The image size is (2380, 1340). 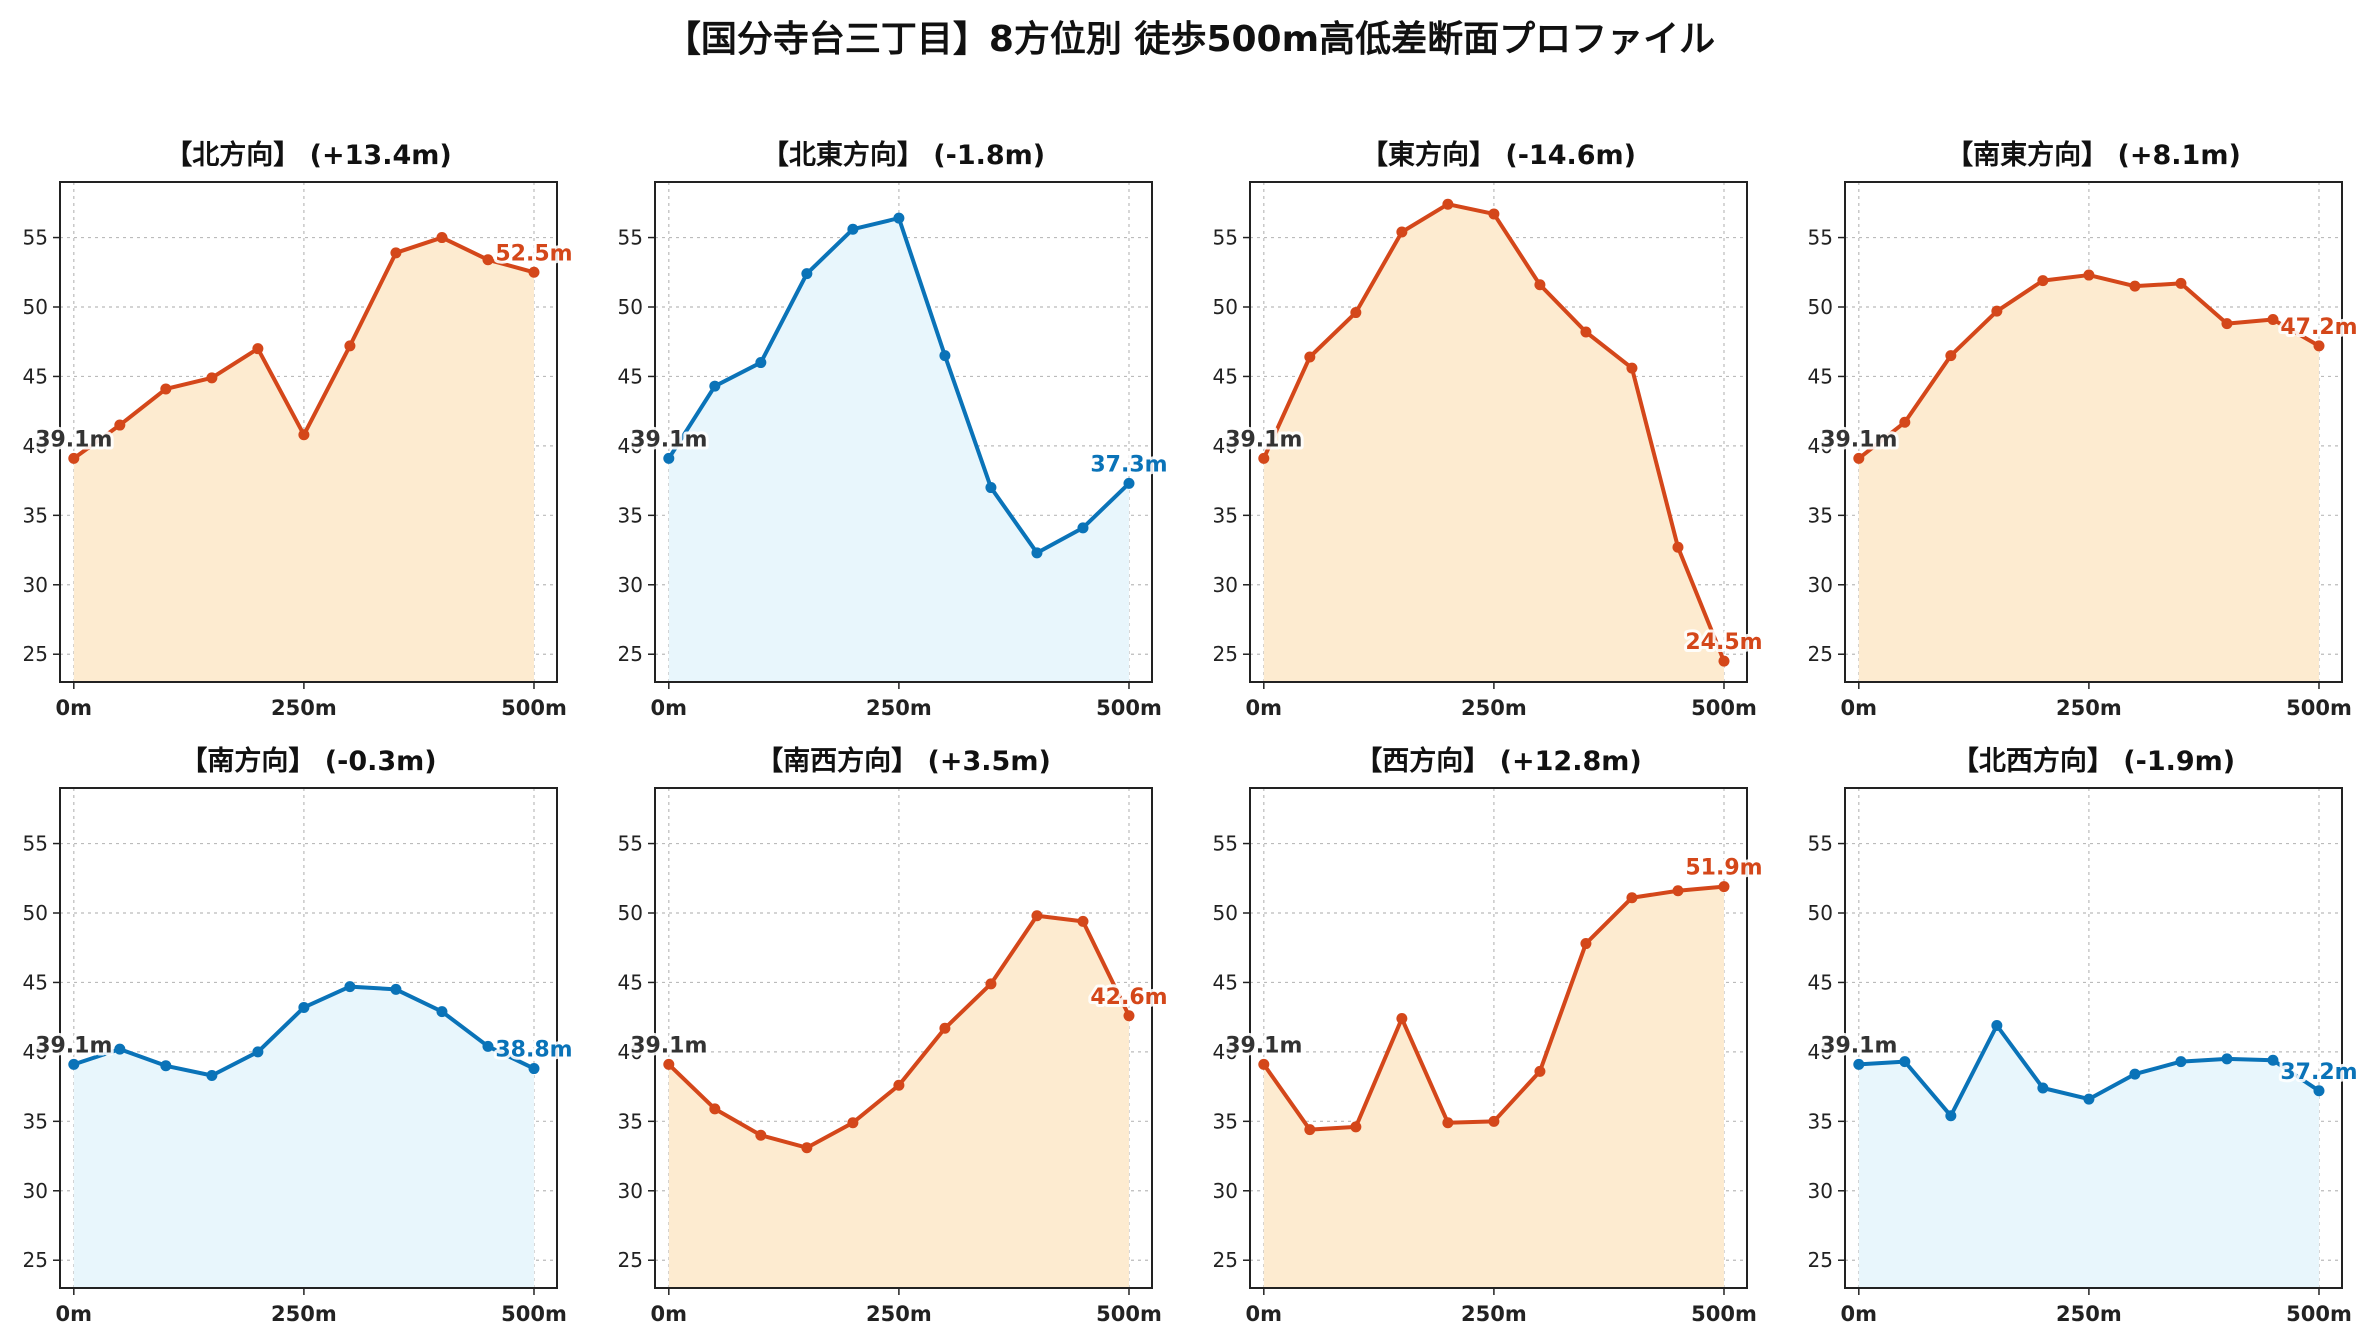 What do you see at coordinates (2318, 1072) in the screenshot?
I see `end-value-label: 37.2m` at bounding box center [2318, 1072].